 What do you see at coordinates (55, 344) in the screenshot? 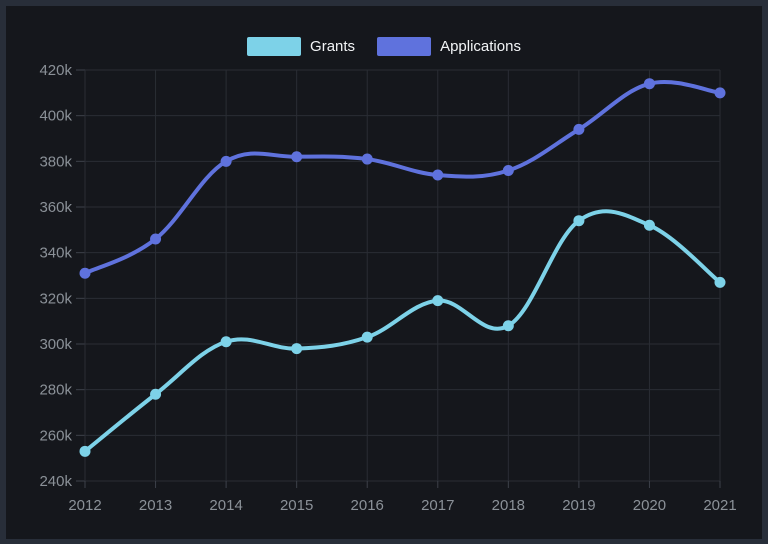
I see `y-axis-label: 300k` at bounding box center [55, 344].